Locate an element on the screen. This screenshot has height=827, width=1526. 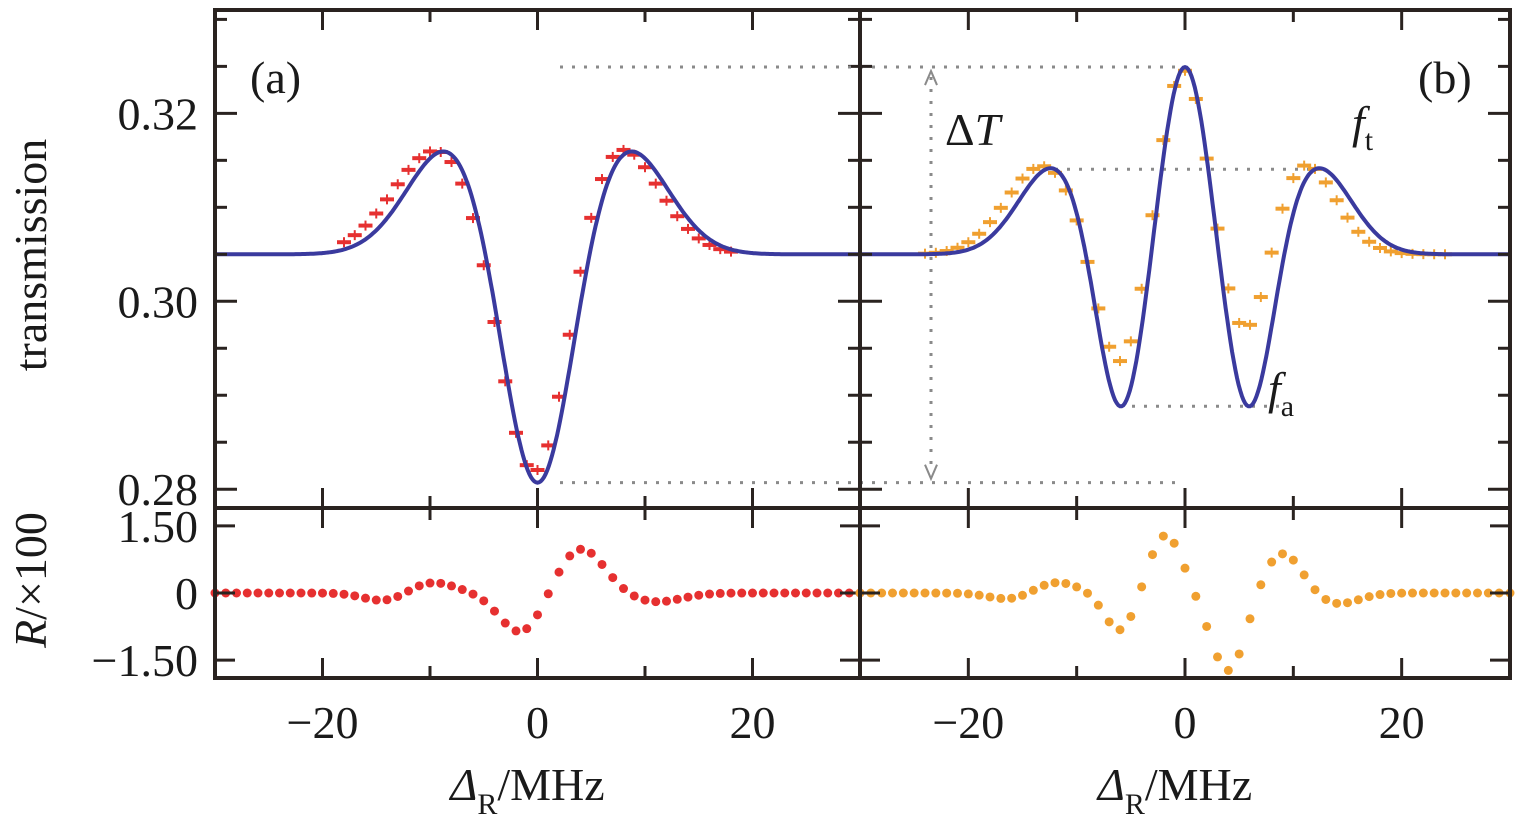
x-tick-label: 0 is located at coordinates (537, 722).